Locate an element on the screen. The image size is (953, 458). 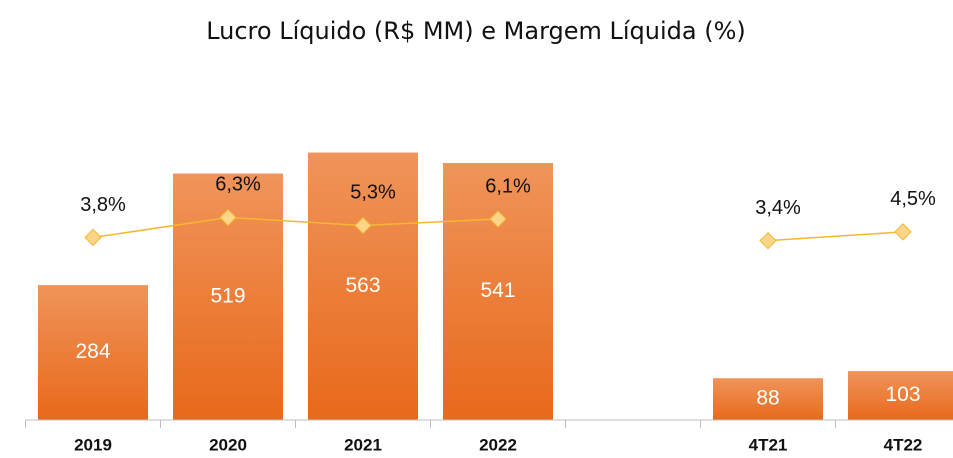
bar-value-label: 284 is located at coordinates (92, 351).